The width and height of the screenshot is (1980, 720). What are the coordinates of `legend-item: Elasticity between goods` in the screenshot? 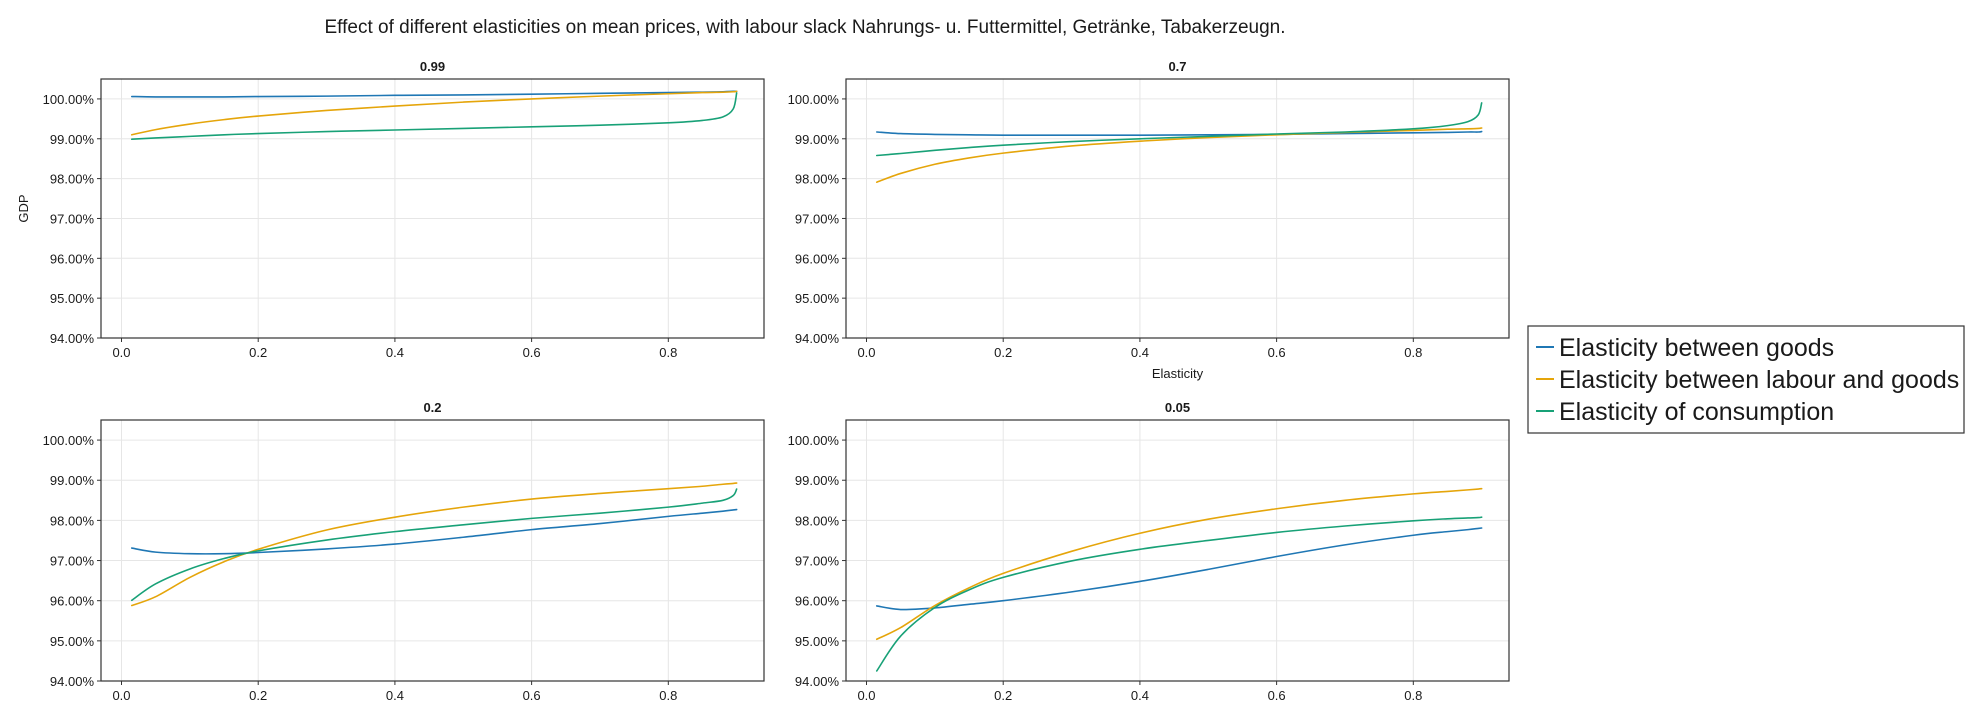 It's located at (1685, 348).